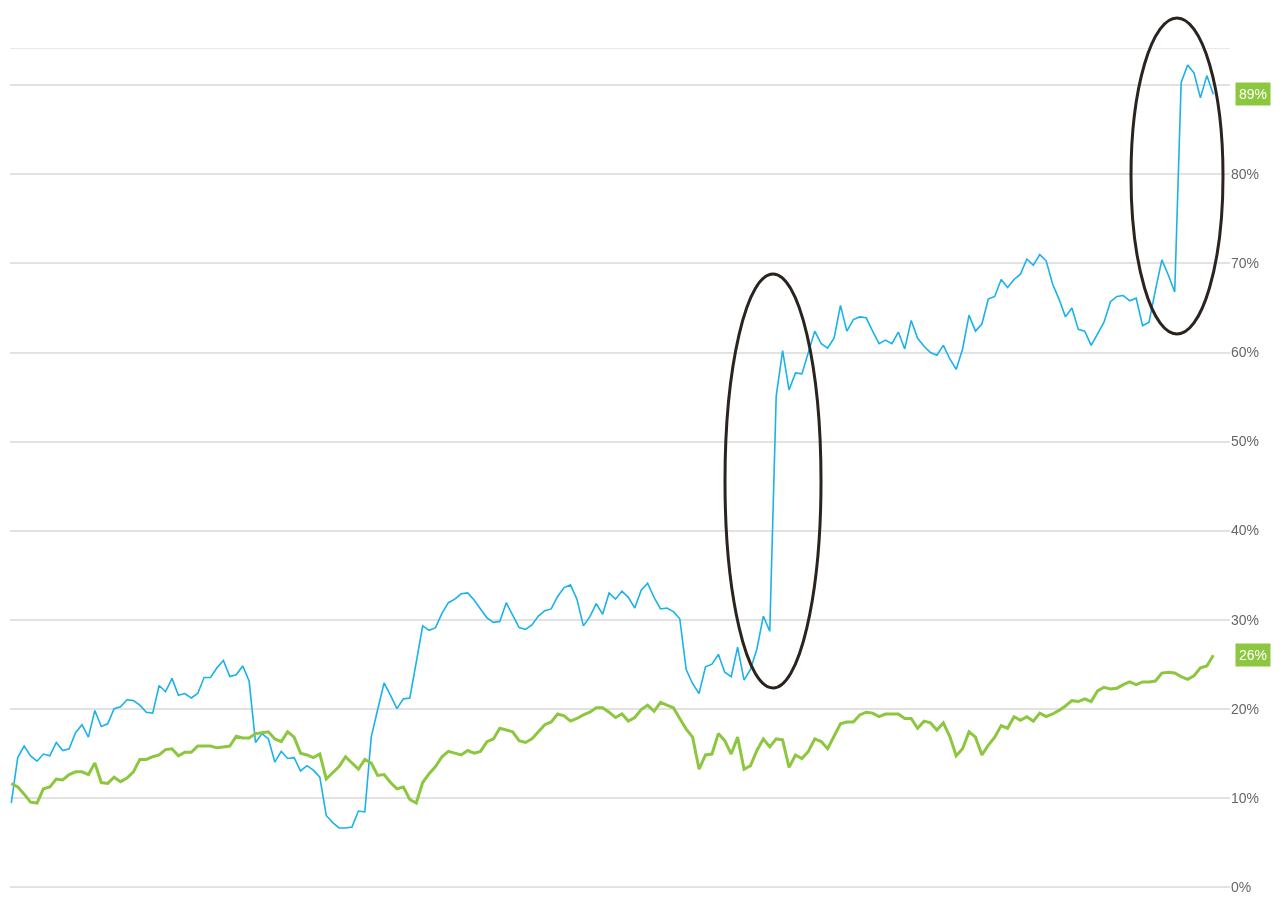 The image size is (1286, 917). I want to click on y-tick-label: 80%, so click(1245, 174).